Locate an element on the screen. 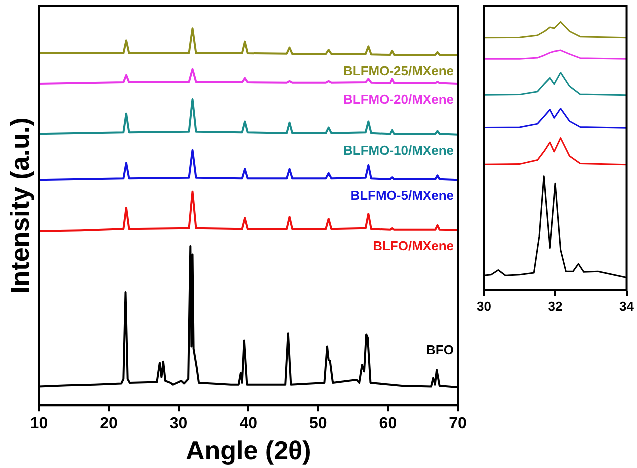 The width and height of the screenshot is (637, 468). x-tick-label: 20 is located at coordinates (109, 424).